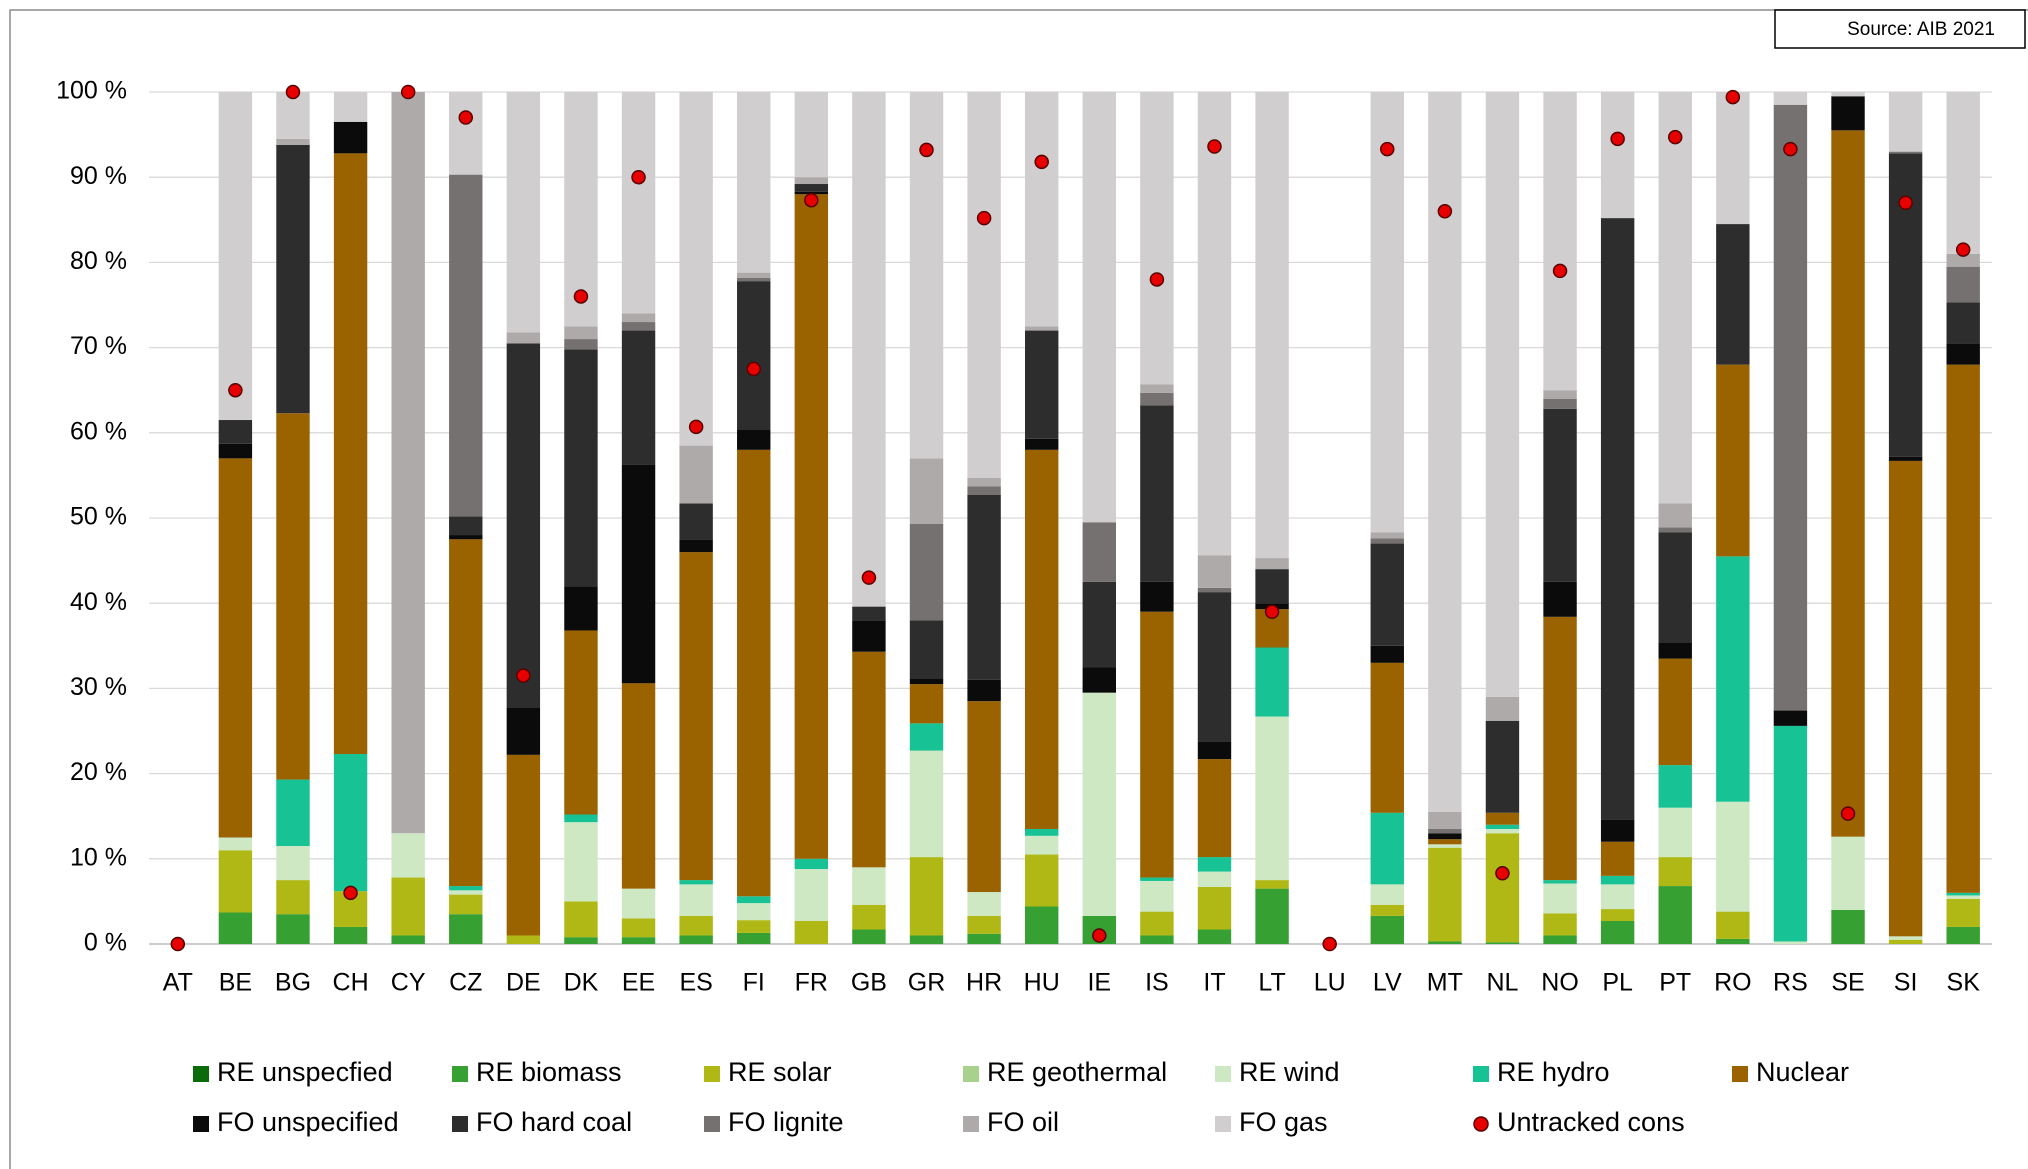 This screenshot has width=2028, height=1169. I want to click on x-tick-label: BE, so click(235, 983).